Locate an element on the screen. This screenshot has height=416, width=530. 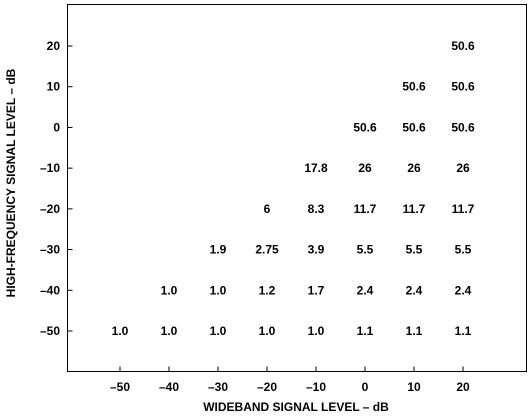
y-tick-label: 0 is located at coordinates (56, 127).